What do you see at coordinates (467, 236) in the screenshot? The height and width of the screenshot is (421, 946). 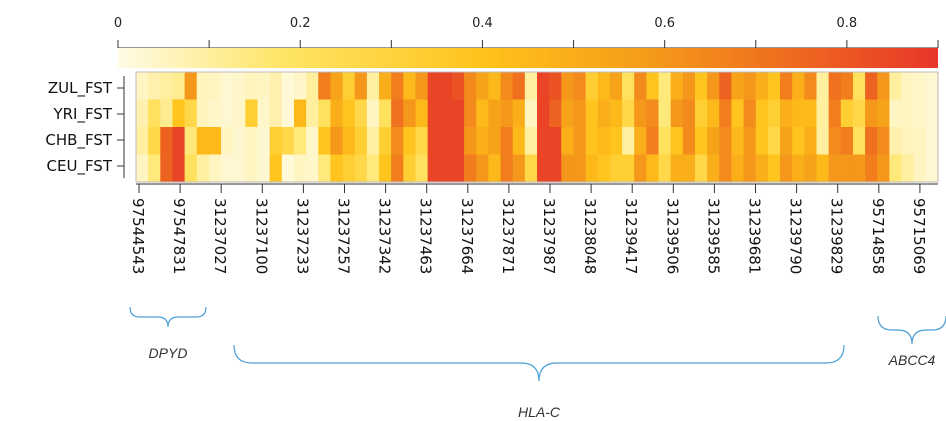 I see `column-label: 31237664` at bounding box center [467, 236].